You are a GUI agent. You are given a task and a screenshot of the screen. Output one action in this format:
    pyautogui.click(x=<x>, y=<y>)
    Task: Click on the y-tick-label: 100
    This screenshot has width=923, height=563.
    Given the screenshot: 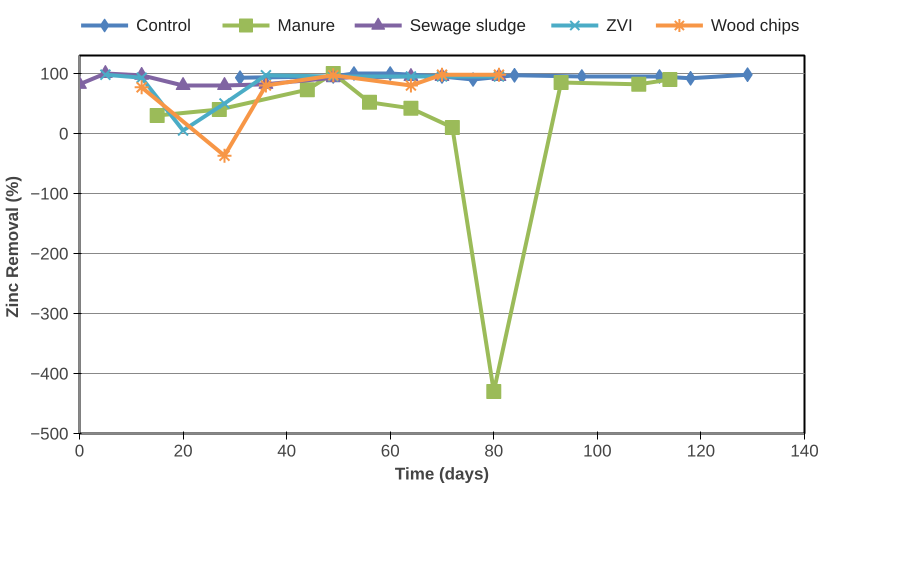 What is the action you would take?
    pyautogui.click(x=54, y=74)
    